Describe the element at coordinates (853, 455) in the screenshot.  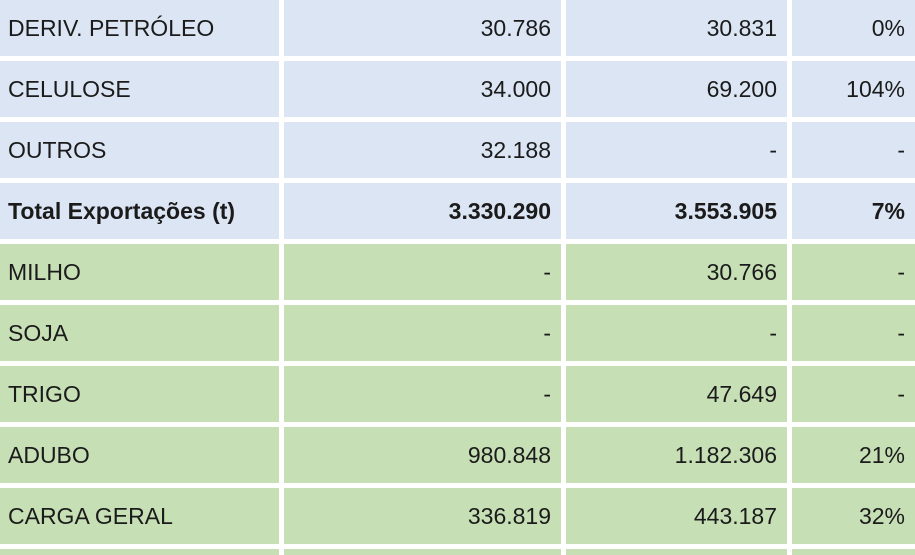
I see `cell-value: 21%` at that location.